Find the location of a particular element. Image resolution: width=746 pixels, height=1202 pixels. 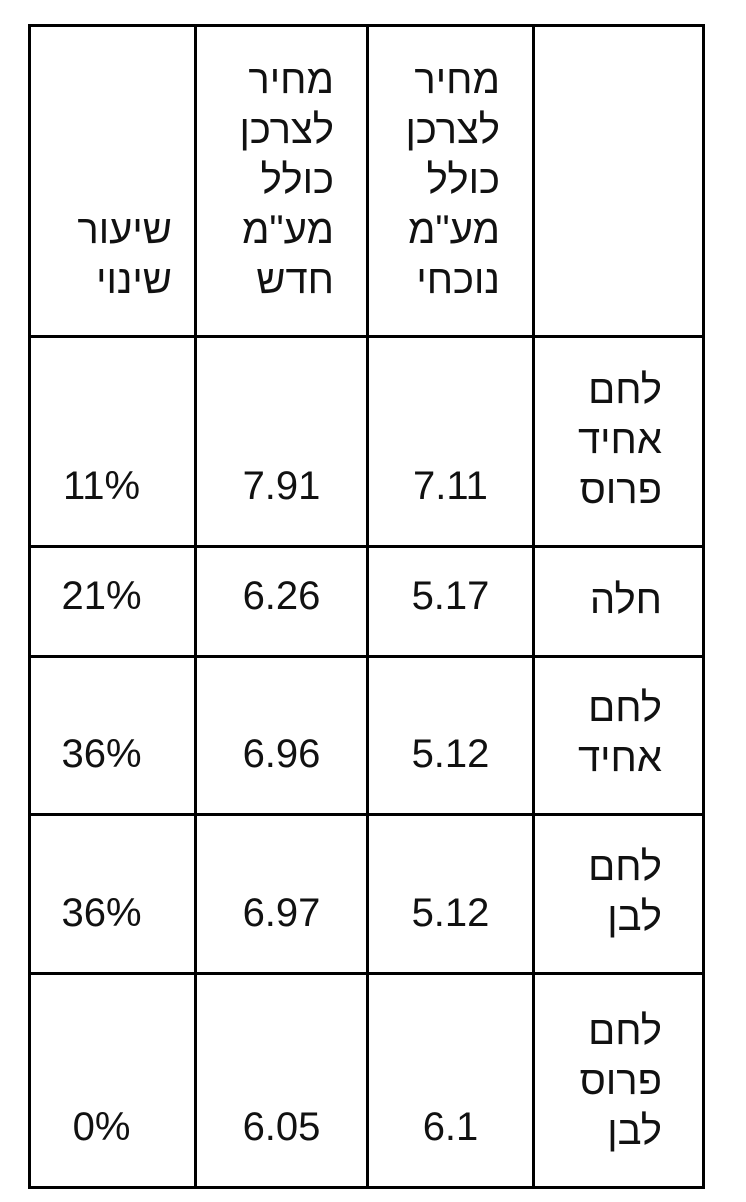

table-cell: שיעור שינוי is located at coordinates (112, 181).